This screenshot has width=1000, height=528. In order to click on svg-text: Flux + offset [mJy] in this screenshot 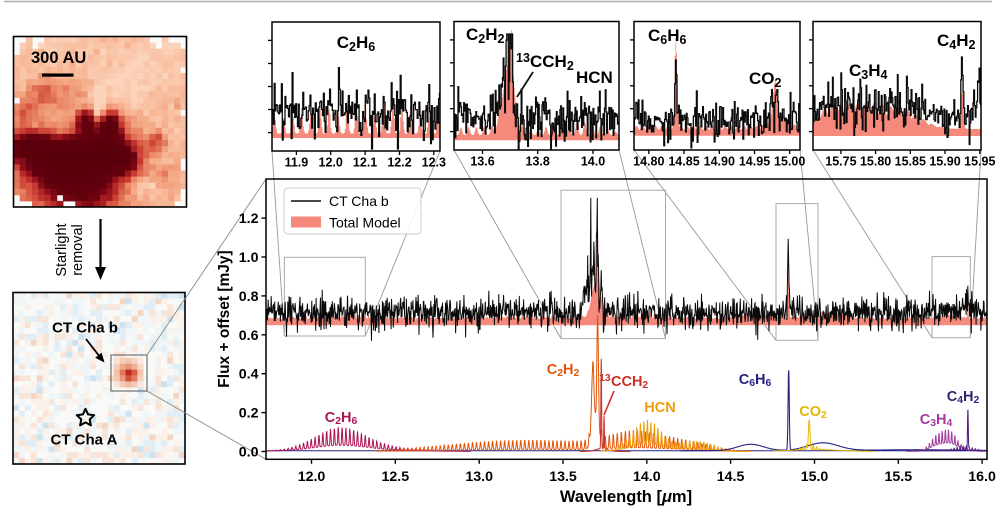, I will do `click(224, 318)`.